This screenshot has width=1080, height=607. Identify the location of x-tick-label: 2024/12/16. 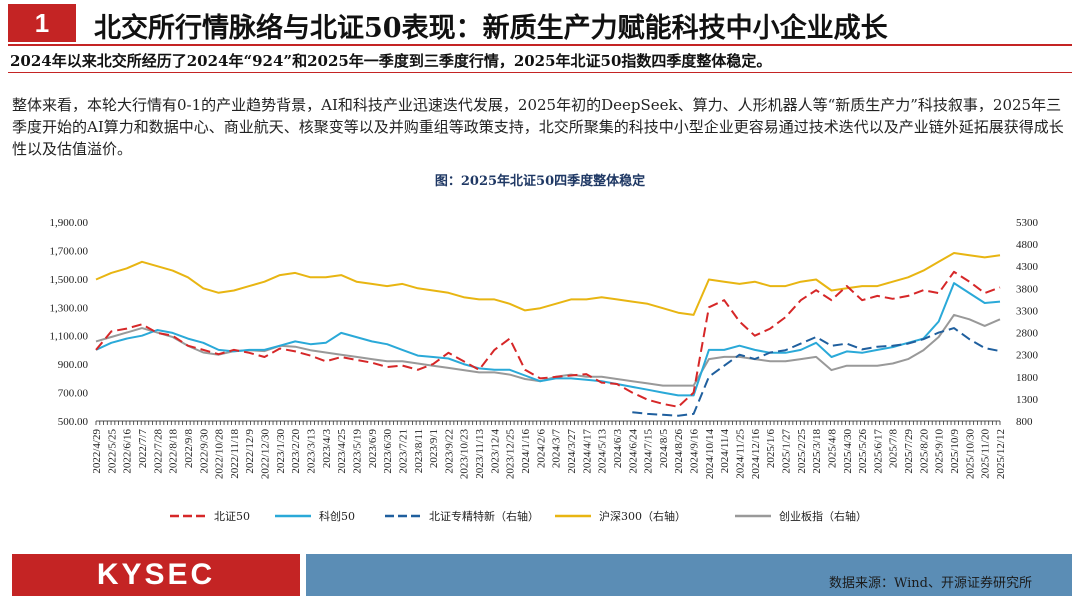
(756, 454).